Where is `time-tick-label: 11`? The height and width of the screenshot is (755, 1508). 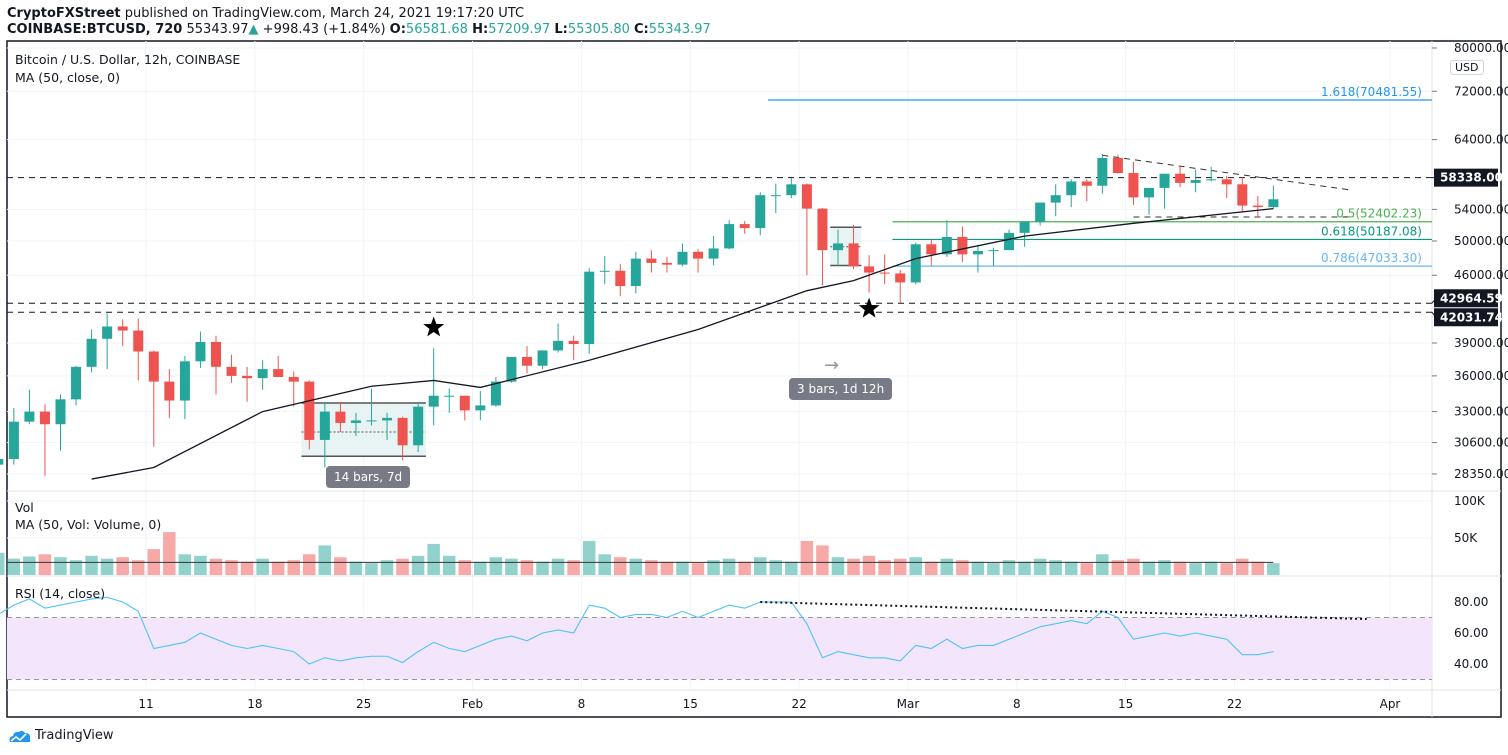 time-tick-label: 11 is located at coordinates (145, 704).